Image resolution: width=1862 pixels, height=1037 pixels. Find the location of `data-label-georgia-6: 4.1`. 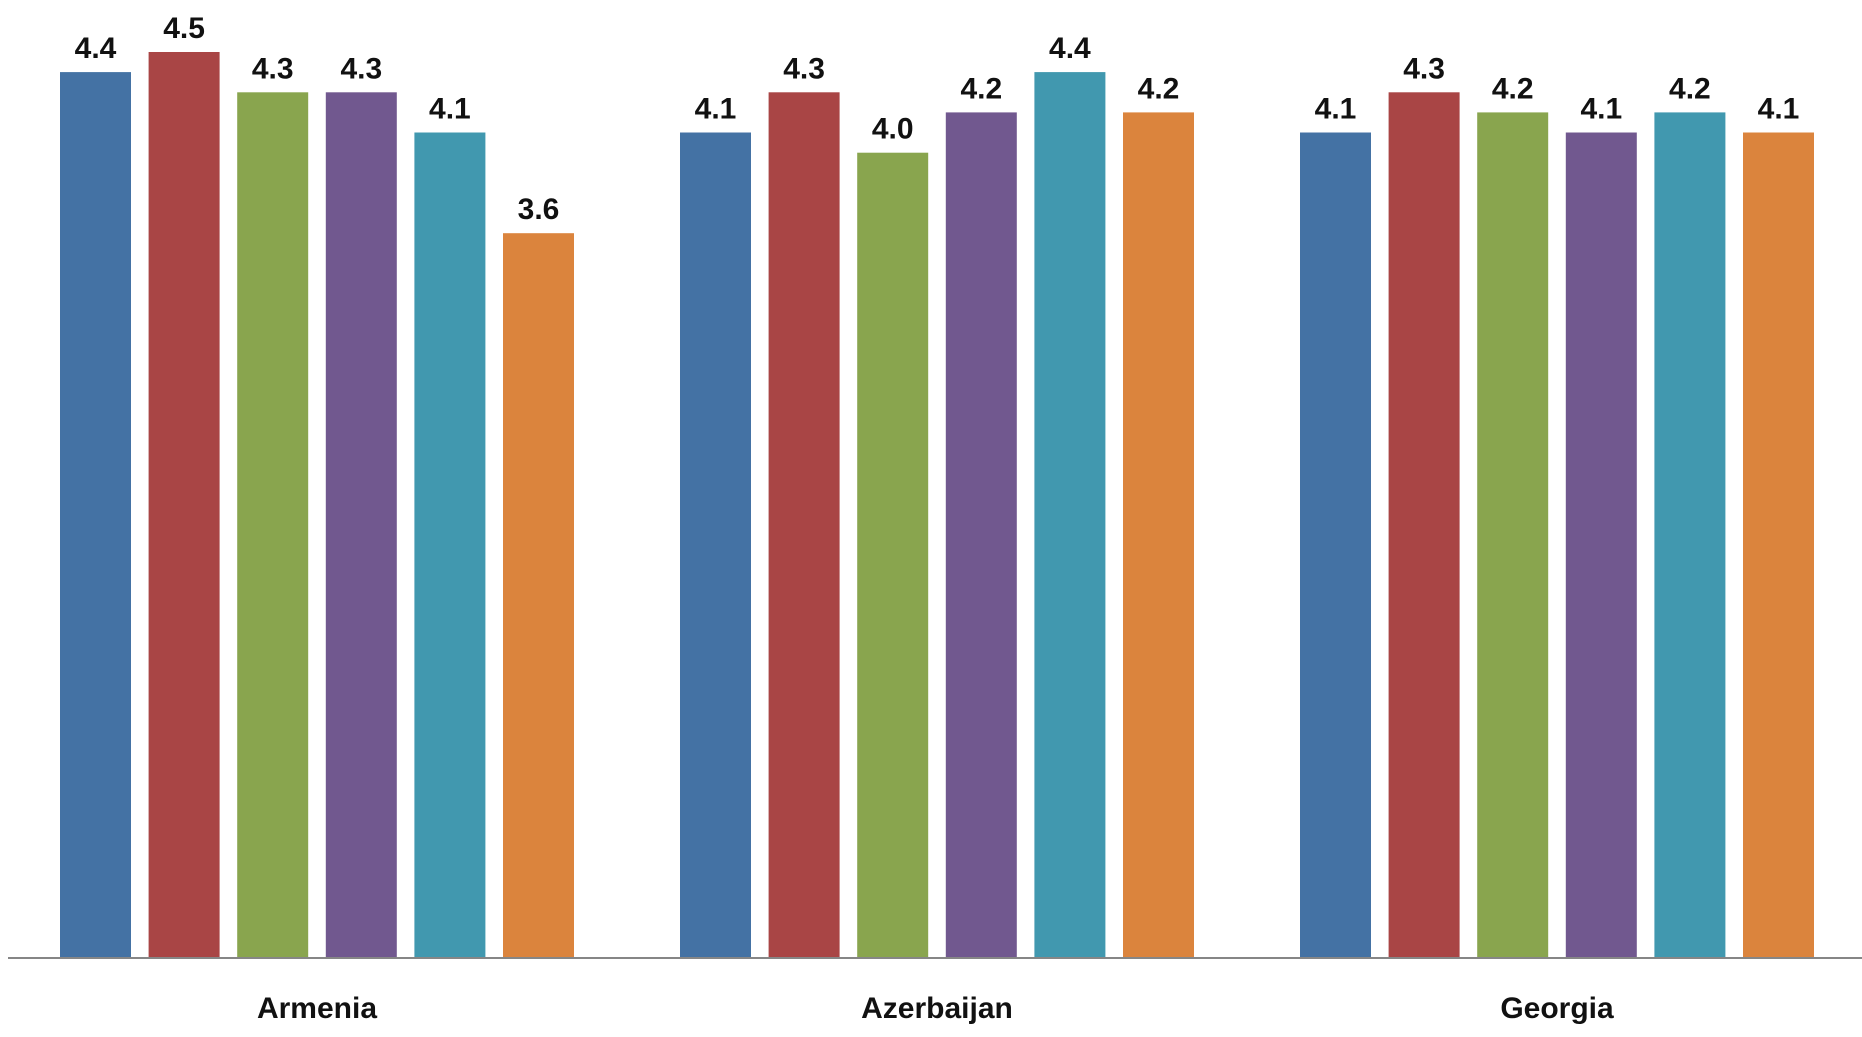

data-label-georgia-6: 4.1 is located at coordinates (1779, 109).